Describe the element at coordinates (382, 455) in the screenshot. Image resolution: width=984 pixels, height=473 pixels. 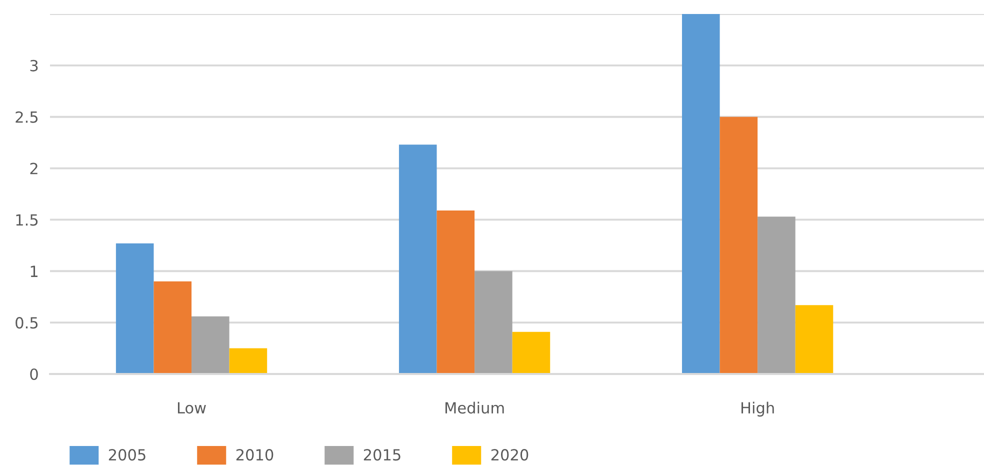
I see `legend-label: 2015` at that location.